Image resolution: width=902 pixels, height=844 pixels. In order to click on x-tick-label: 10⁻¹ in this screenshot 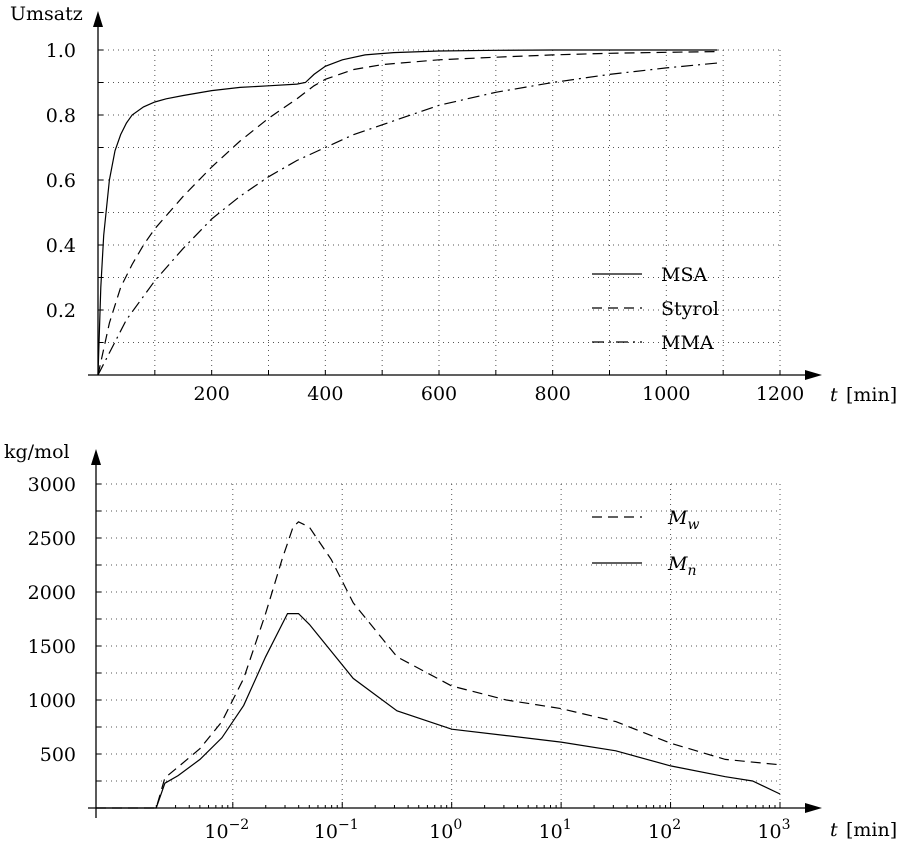, I will do `click(336, 830)`.